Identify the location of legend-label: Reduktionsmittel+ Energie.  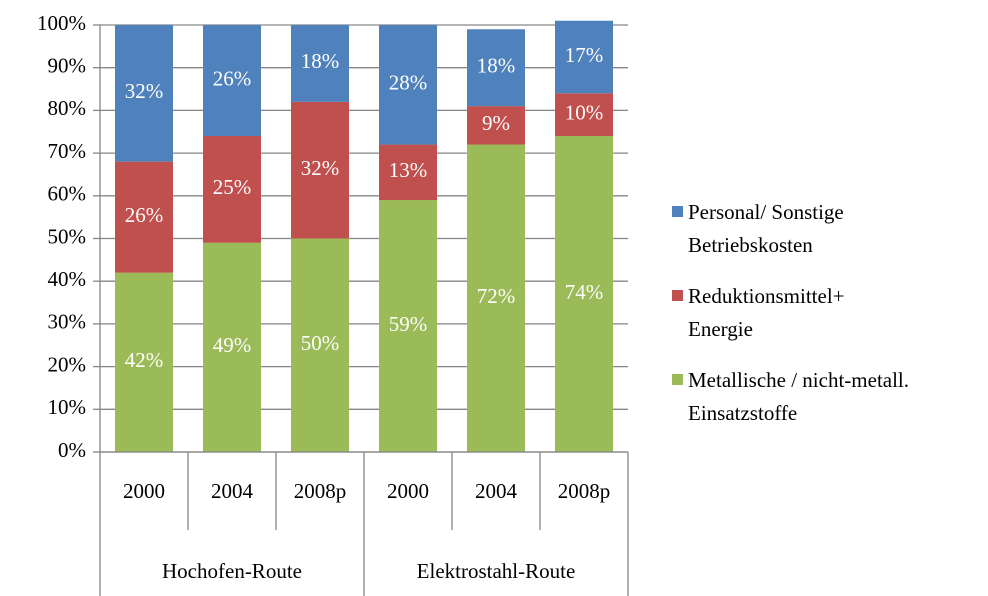
(766, 312).